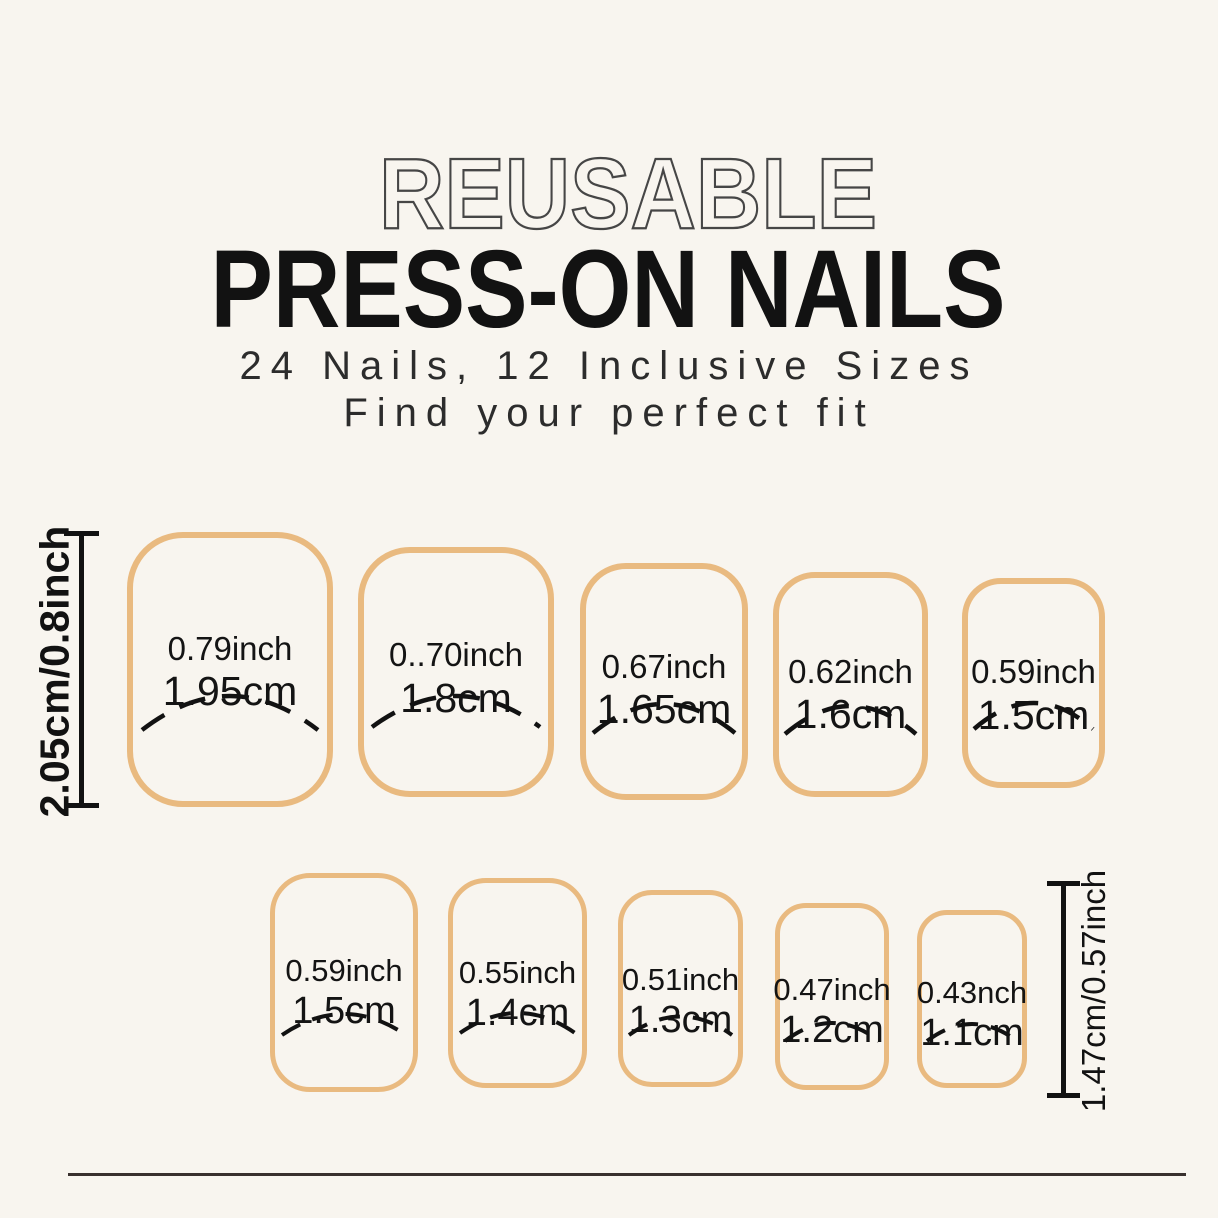  I want to click on nail-row1-size5: 0.59inch 1.5cm, so click(1033, 683).